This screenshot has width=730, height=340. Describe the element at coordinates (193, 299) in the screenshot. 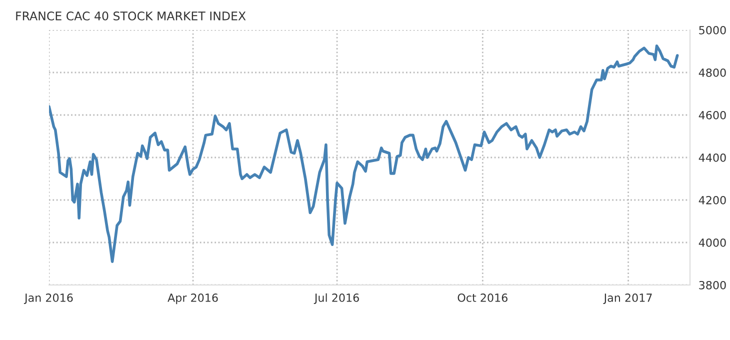

I see `x-tick-label: Apr 2016` at that location.